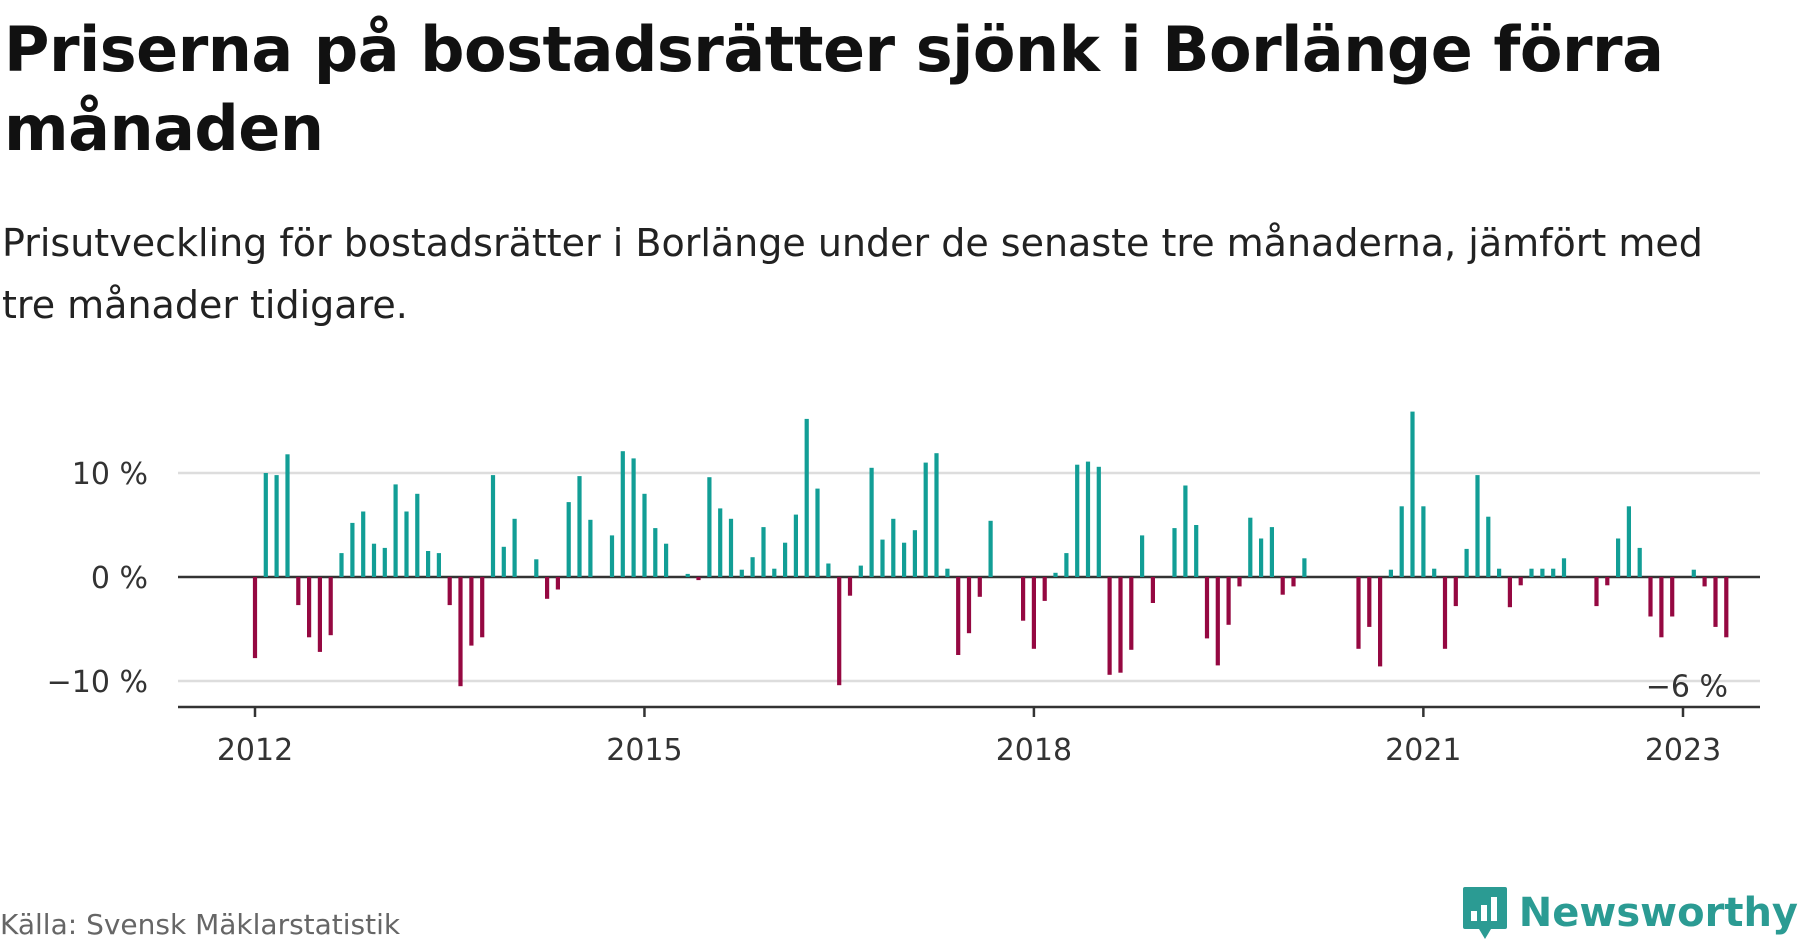 The height and width of the screenshot is (948, 1800). I want to click on brand-name: Newsworthy, so click(1658, 913).